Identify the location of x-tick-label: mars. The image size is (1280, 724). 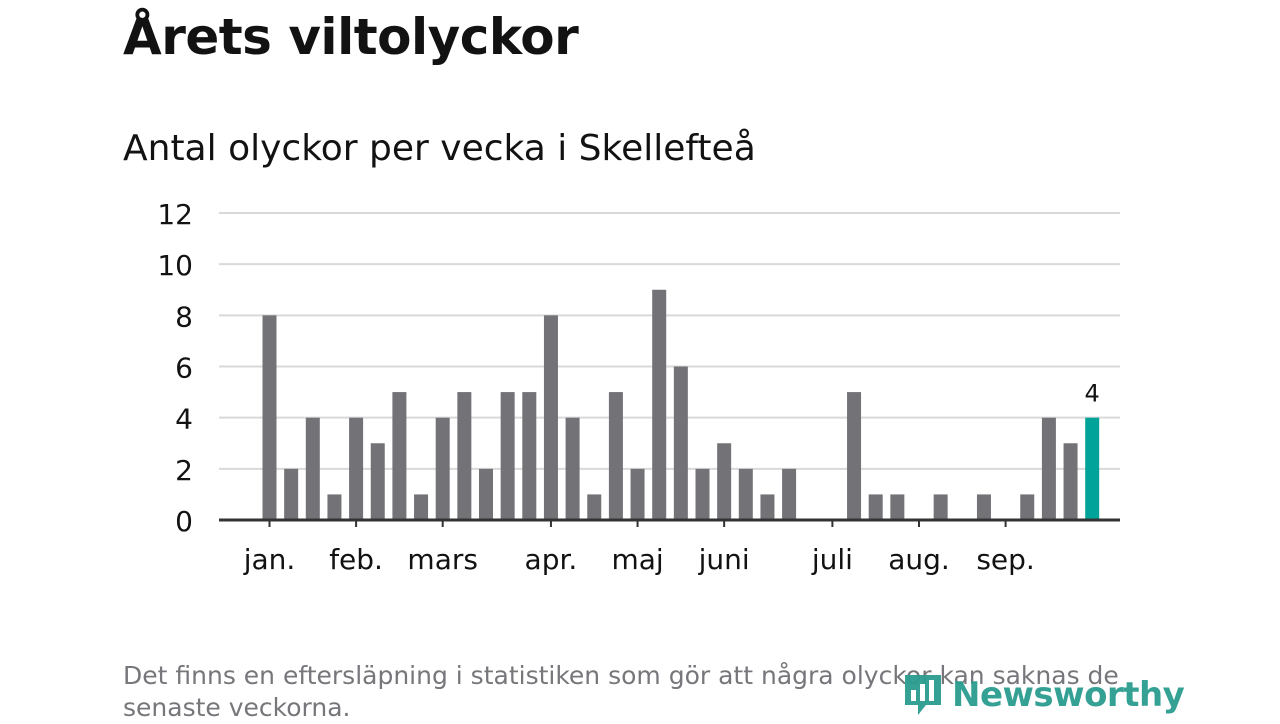
(442, 559).